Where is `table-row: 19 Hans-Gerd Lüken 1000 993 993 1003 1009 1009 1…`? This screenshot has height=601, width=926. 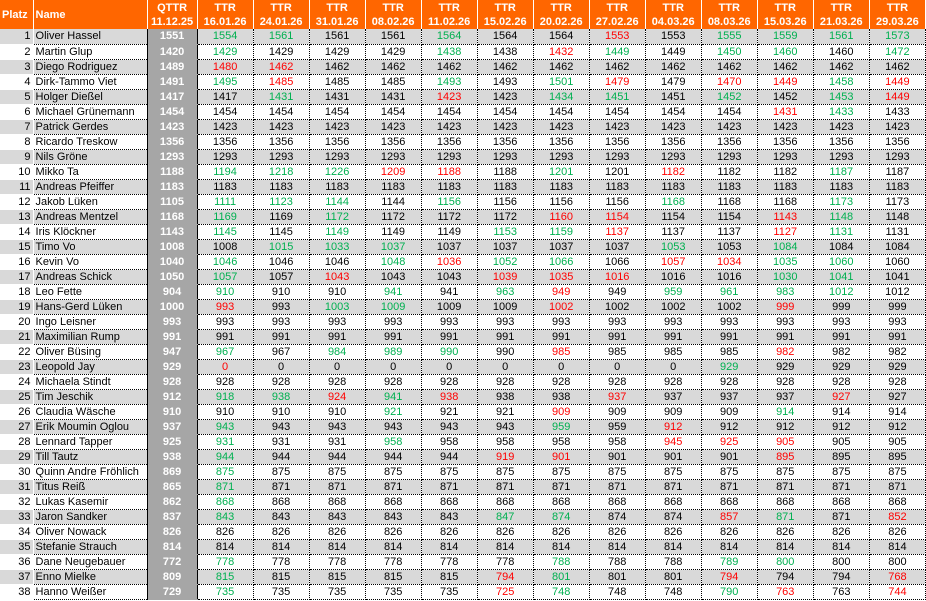 table-row: 19 Hans-Gerd Lüken 1000 993 993 1003 1009 1009 1… is located at coordinates (463, 307).